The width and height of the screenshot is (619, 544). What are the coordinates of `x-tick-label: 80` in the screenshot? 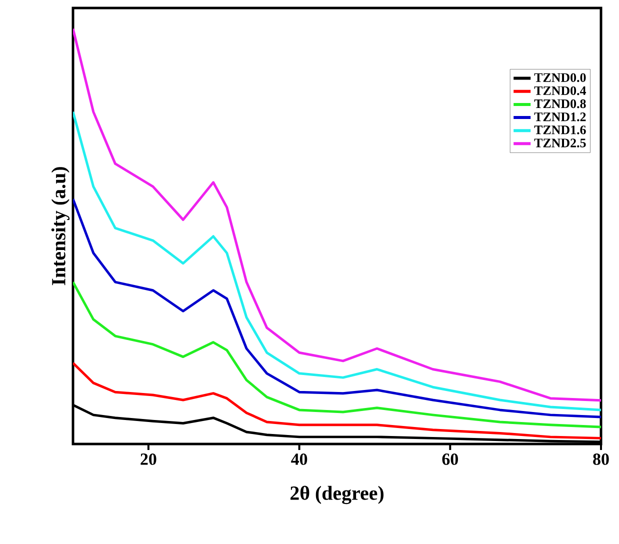 It's located at (601, 459).